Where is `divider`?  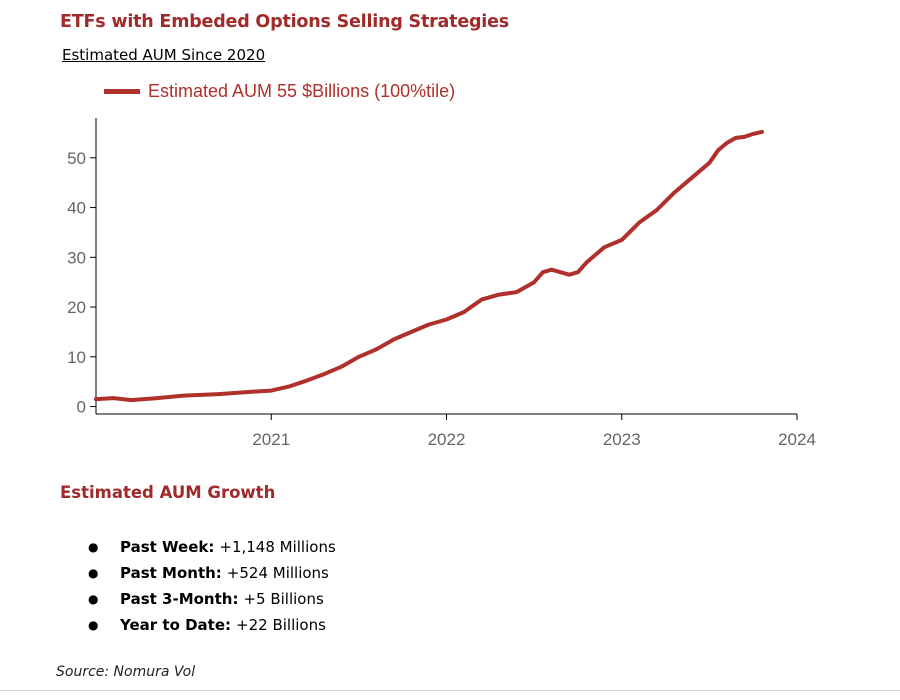
divider is located at coordinates (450, 690).